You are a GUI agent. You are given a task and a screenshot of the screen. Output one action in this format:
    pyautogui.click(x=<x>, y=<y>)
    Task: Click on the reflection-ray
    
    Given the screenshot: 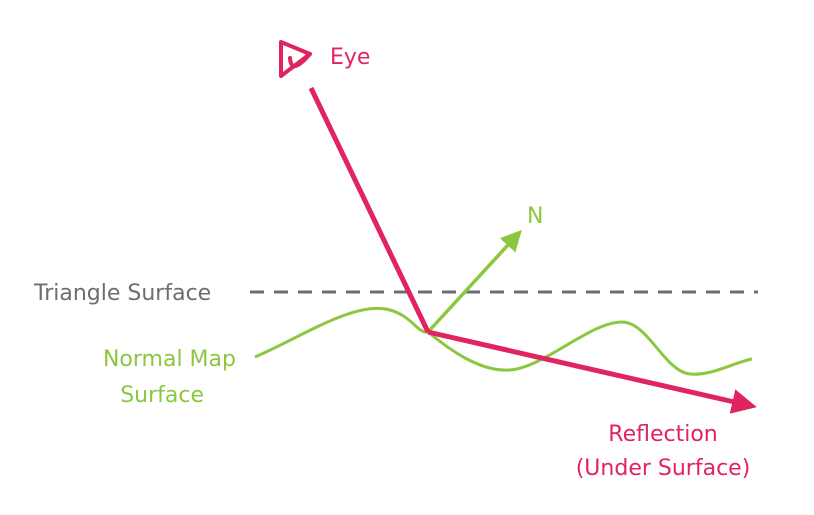 What is the action you would take?
    pyautogui.click(x=592, y=371)
    